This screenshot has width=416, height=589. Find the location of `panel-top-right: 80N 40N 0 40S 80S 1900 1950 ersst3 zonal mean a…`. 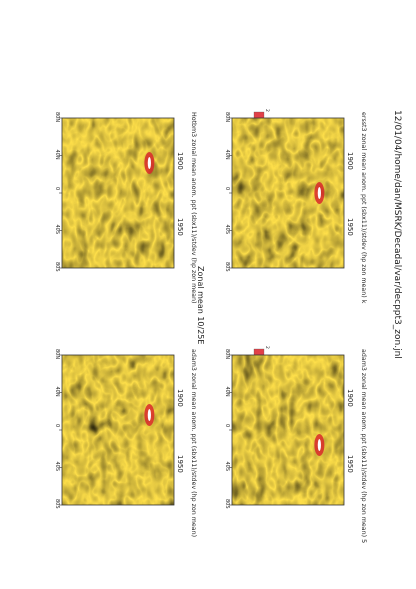

panel-top-right: 80N 40N 0 40S 80S 1900 1950 ersst3 zonal mean a… is located at coordinates (295, 208).